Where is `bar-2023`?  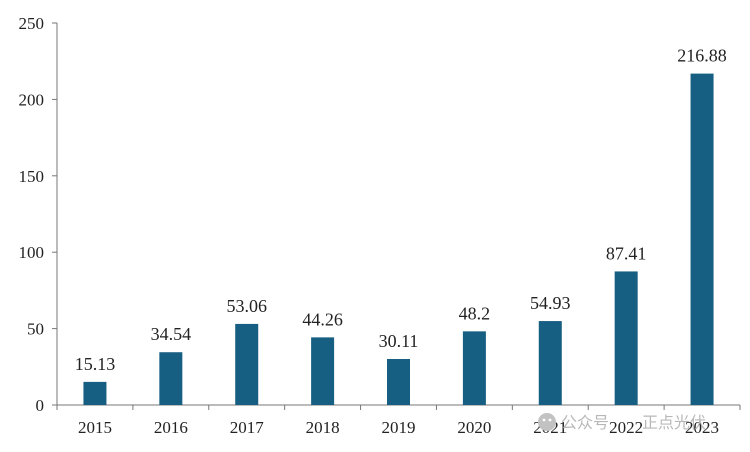 bar-2023 is located at coordinates (702, 239).